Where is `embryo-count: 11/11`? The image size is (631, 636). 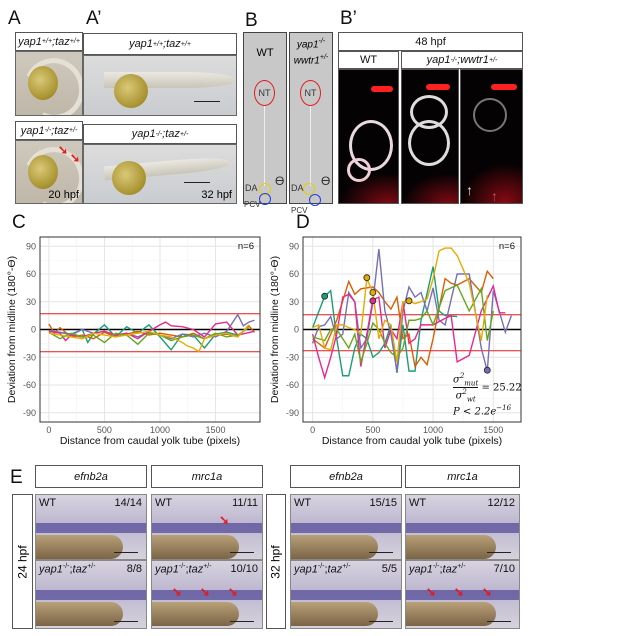
embryo-count: 11/11 is located at coordinates (245, 503).